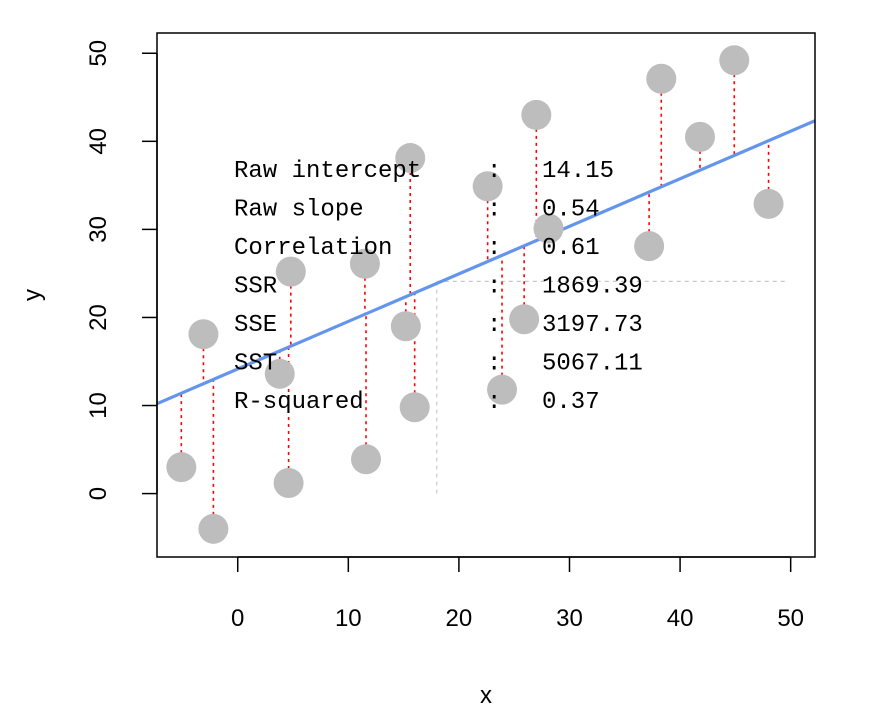 The width and height of the screenshot is (880, 722). What do you see at coordinates (680, 618) in the screenshot?
I see `x-tick-label: 40` at bounding box center [680, 618].